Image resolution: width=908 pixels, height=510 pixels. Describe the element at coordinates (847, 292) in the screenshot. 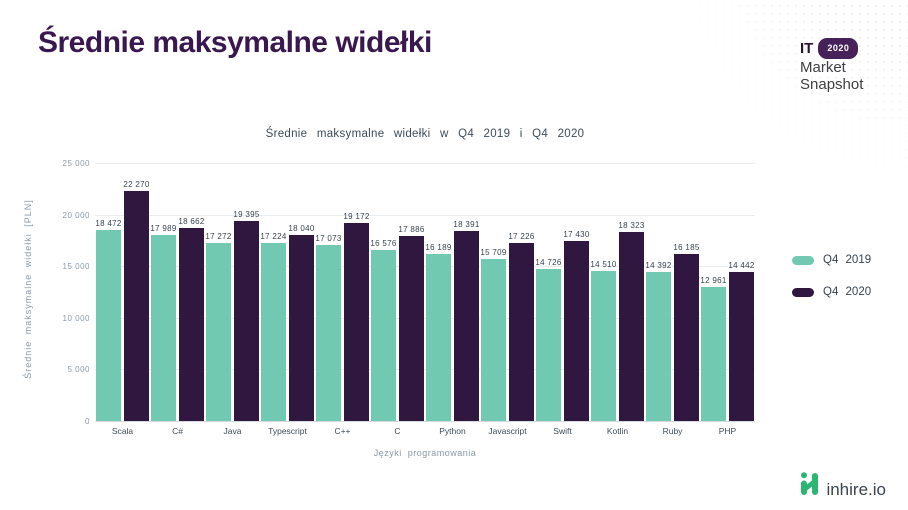

I see `legend-label: Q4 2020` at that location.